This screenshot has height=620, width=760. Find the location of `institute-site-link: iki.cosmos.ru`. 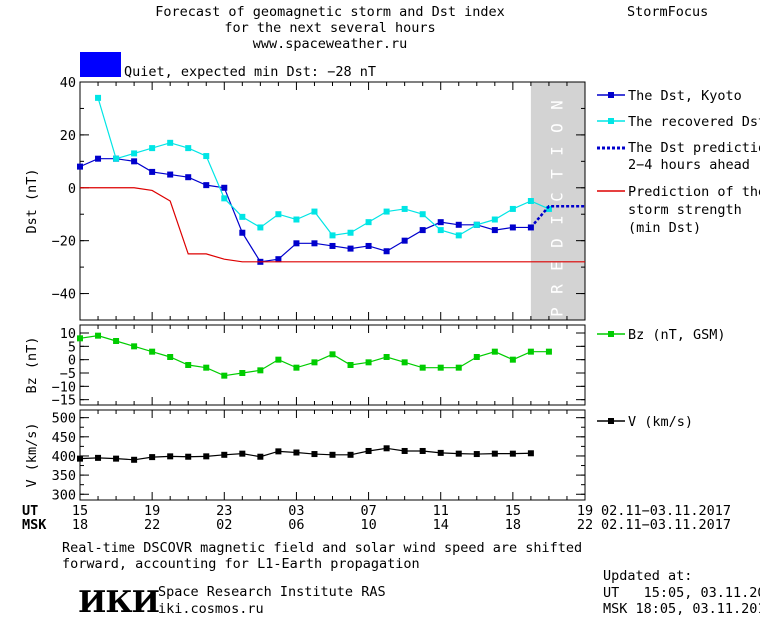

institute-site-link: iki.cosmos.ru is located at coordinates (211, 609).